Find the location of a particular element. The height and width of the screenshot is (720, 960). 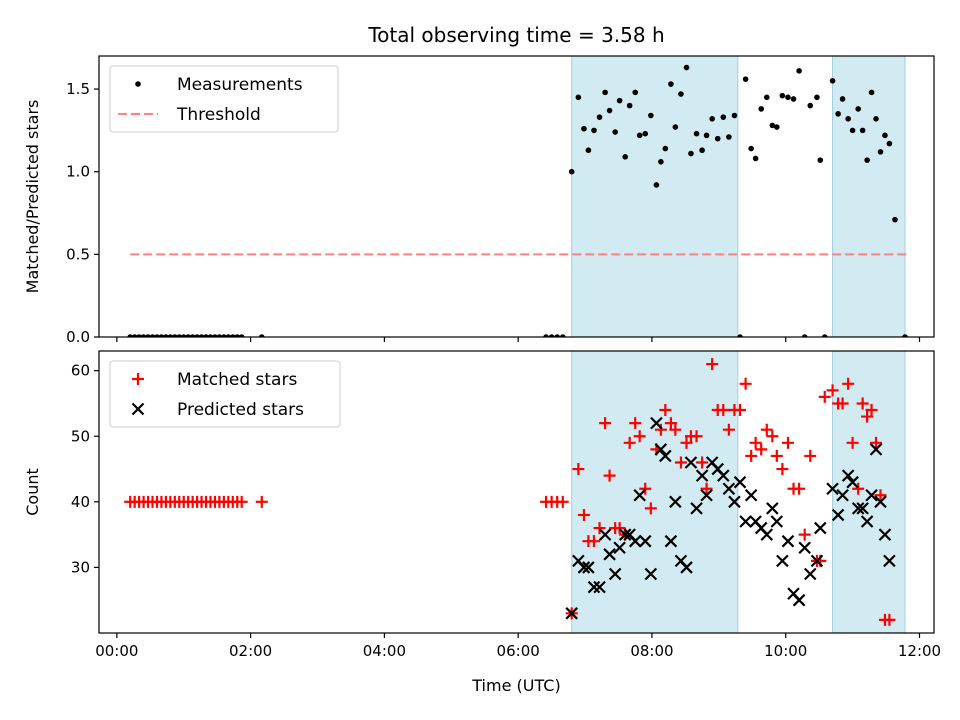

y-axis-label: Count is located at coordinates (32, 492).